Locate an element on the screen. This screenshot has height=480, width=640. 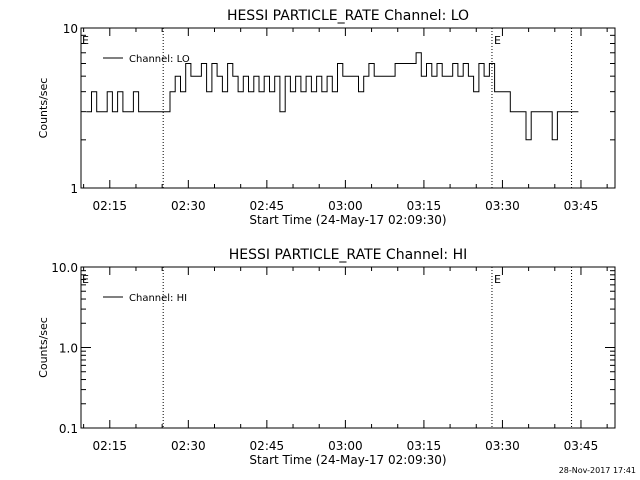
panel-2-x-tick-label: 03:30 is located at coordinates (502, 446).